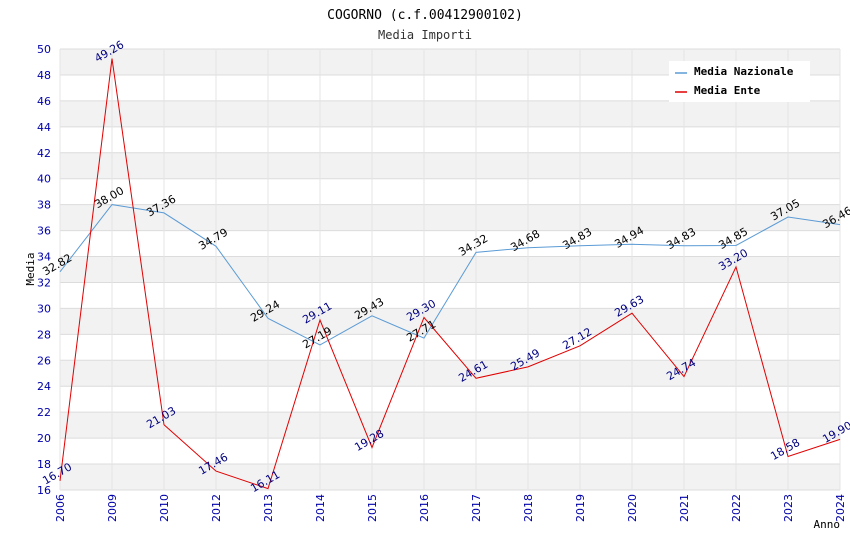 The height and width of the screenshot is (550, 850). Describe the element at coordinates (44, 231) in the screenshot. I see `y-tick-label: 36` at that location.